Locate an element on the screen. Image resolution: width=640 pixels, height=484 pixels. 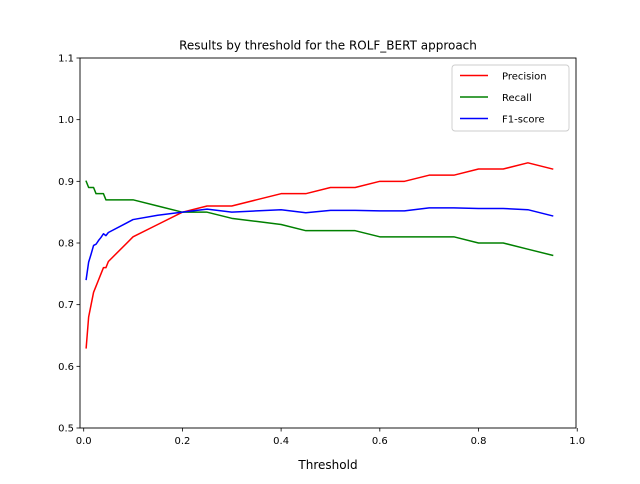
legend: Precision Recall F1-score is located at coordinates (510, 98).